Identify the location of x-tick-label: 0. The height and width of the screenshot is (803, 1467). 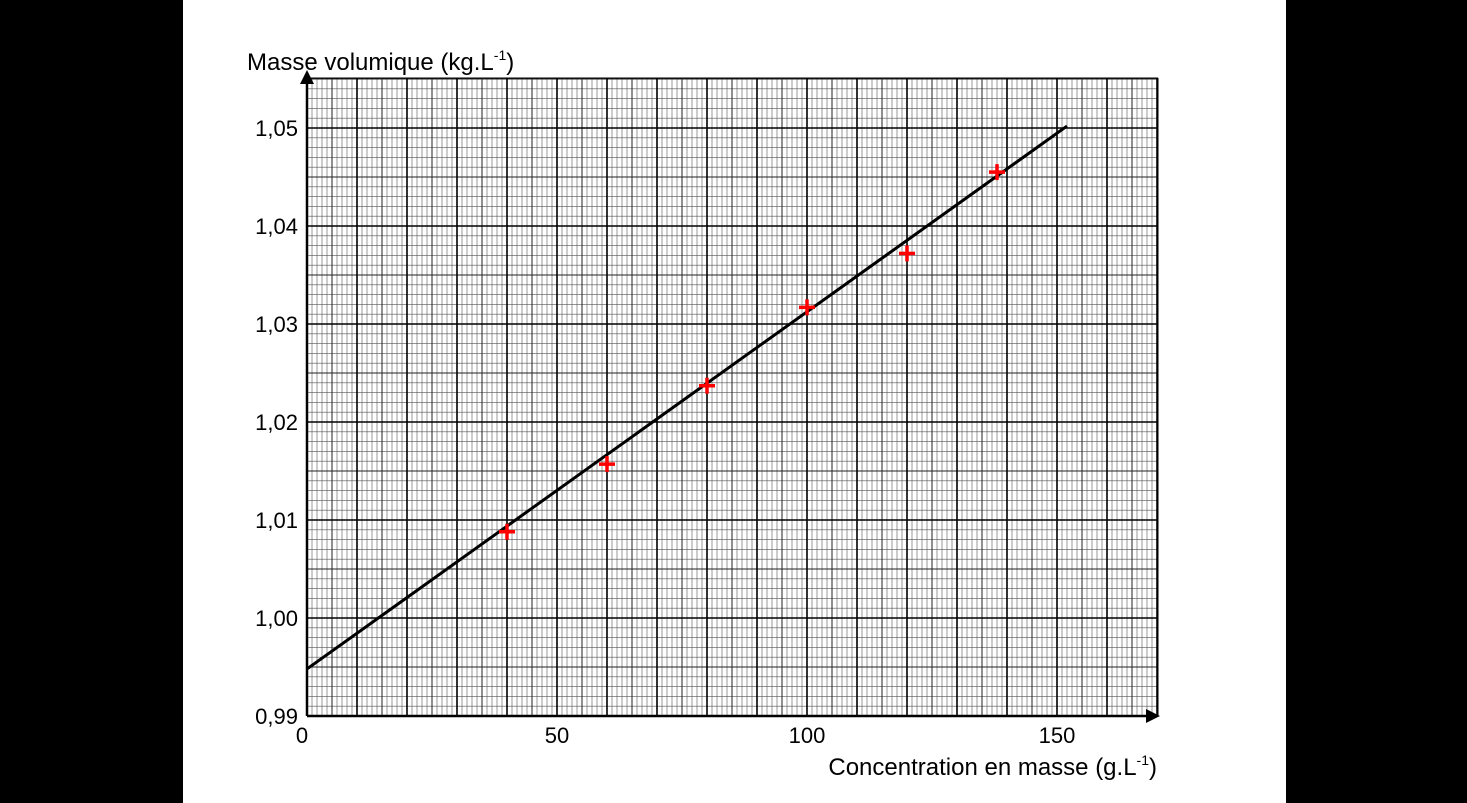
(302, 735).